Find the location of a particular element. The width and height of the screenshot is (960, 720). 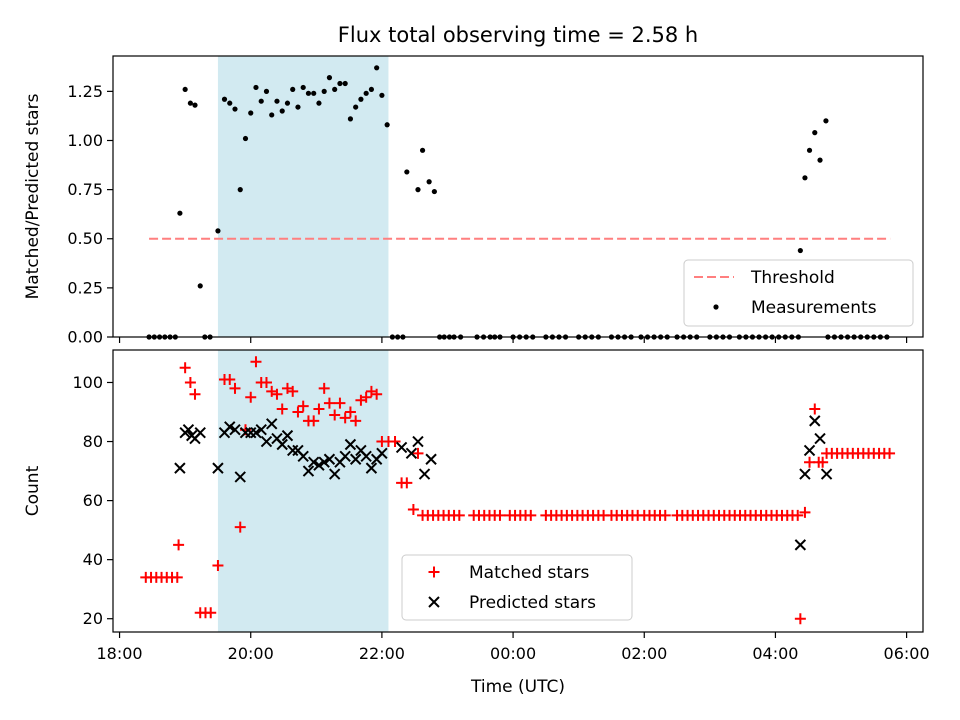

y-tick-label: 1.25 is located at coordinates (85, 91).